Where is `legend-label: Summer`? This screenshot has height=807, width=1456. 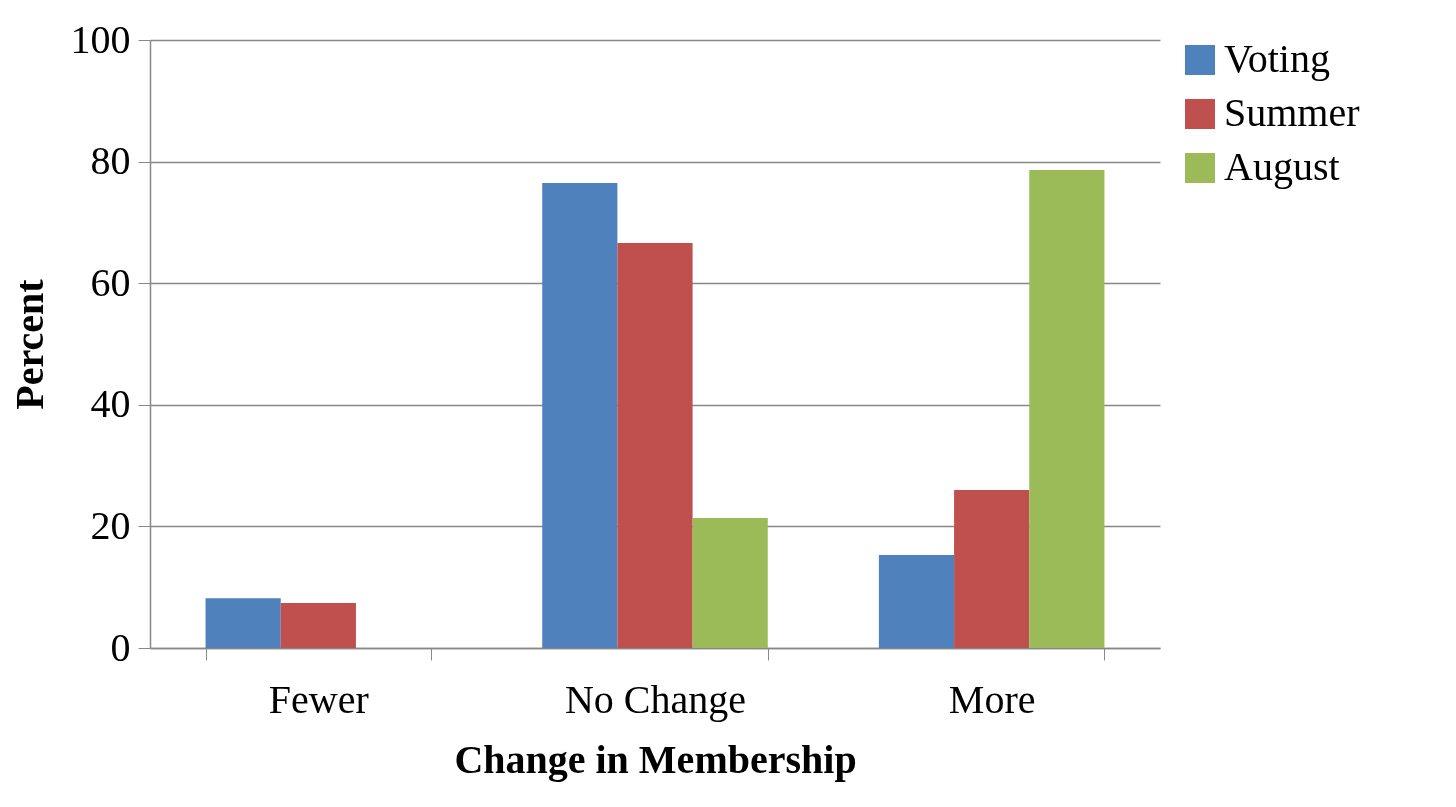 legend-label: Summer is located at coordinates (1292, 112).